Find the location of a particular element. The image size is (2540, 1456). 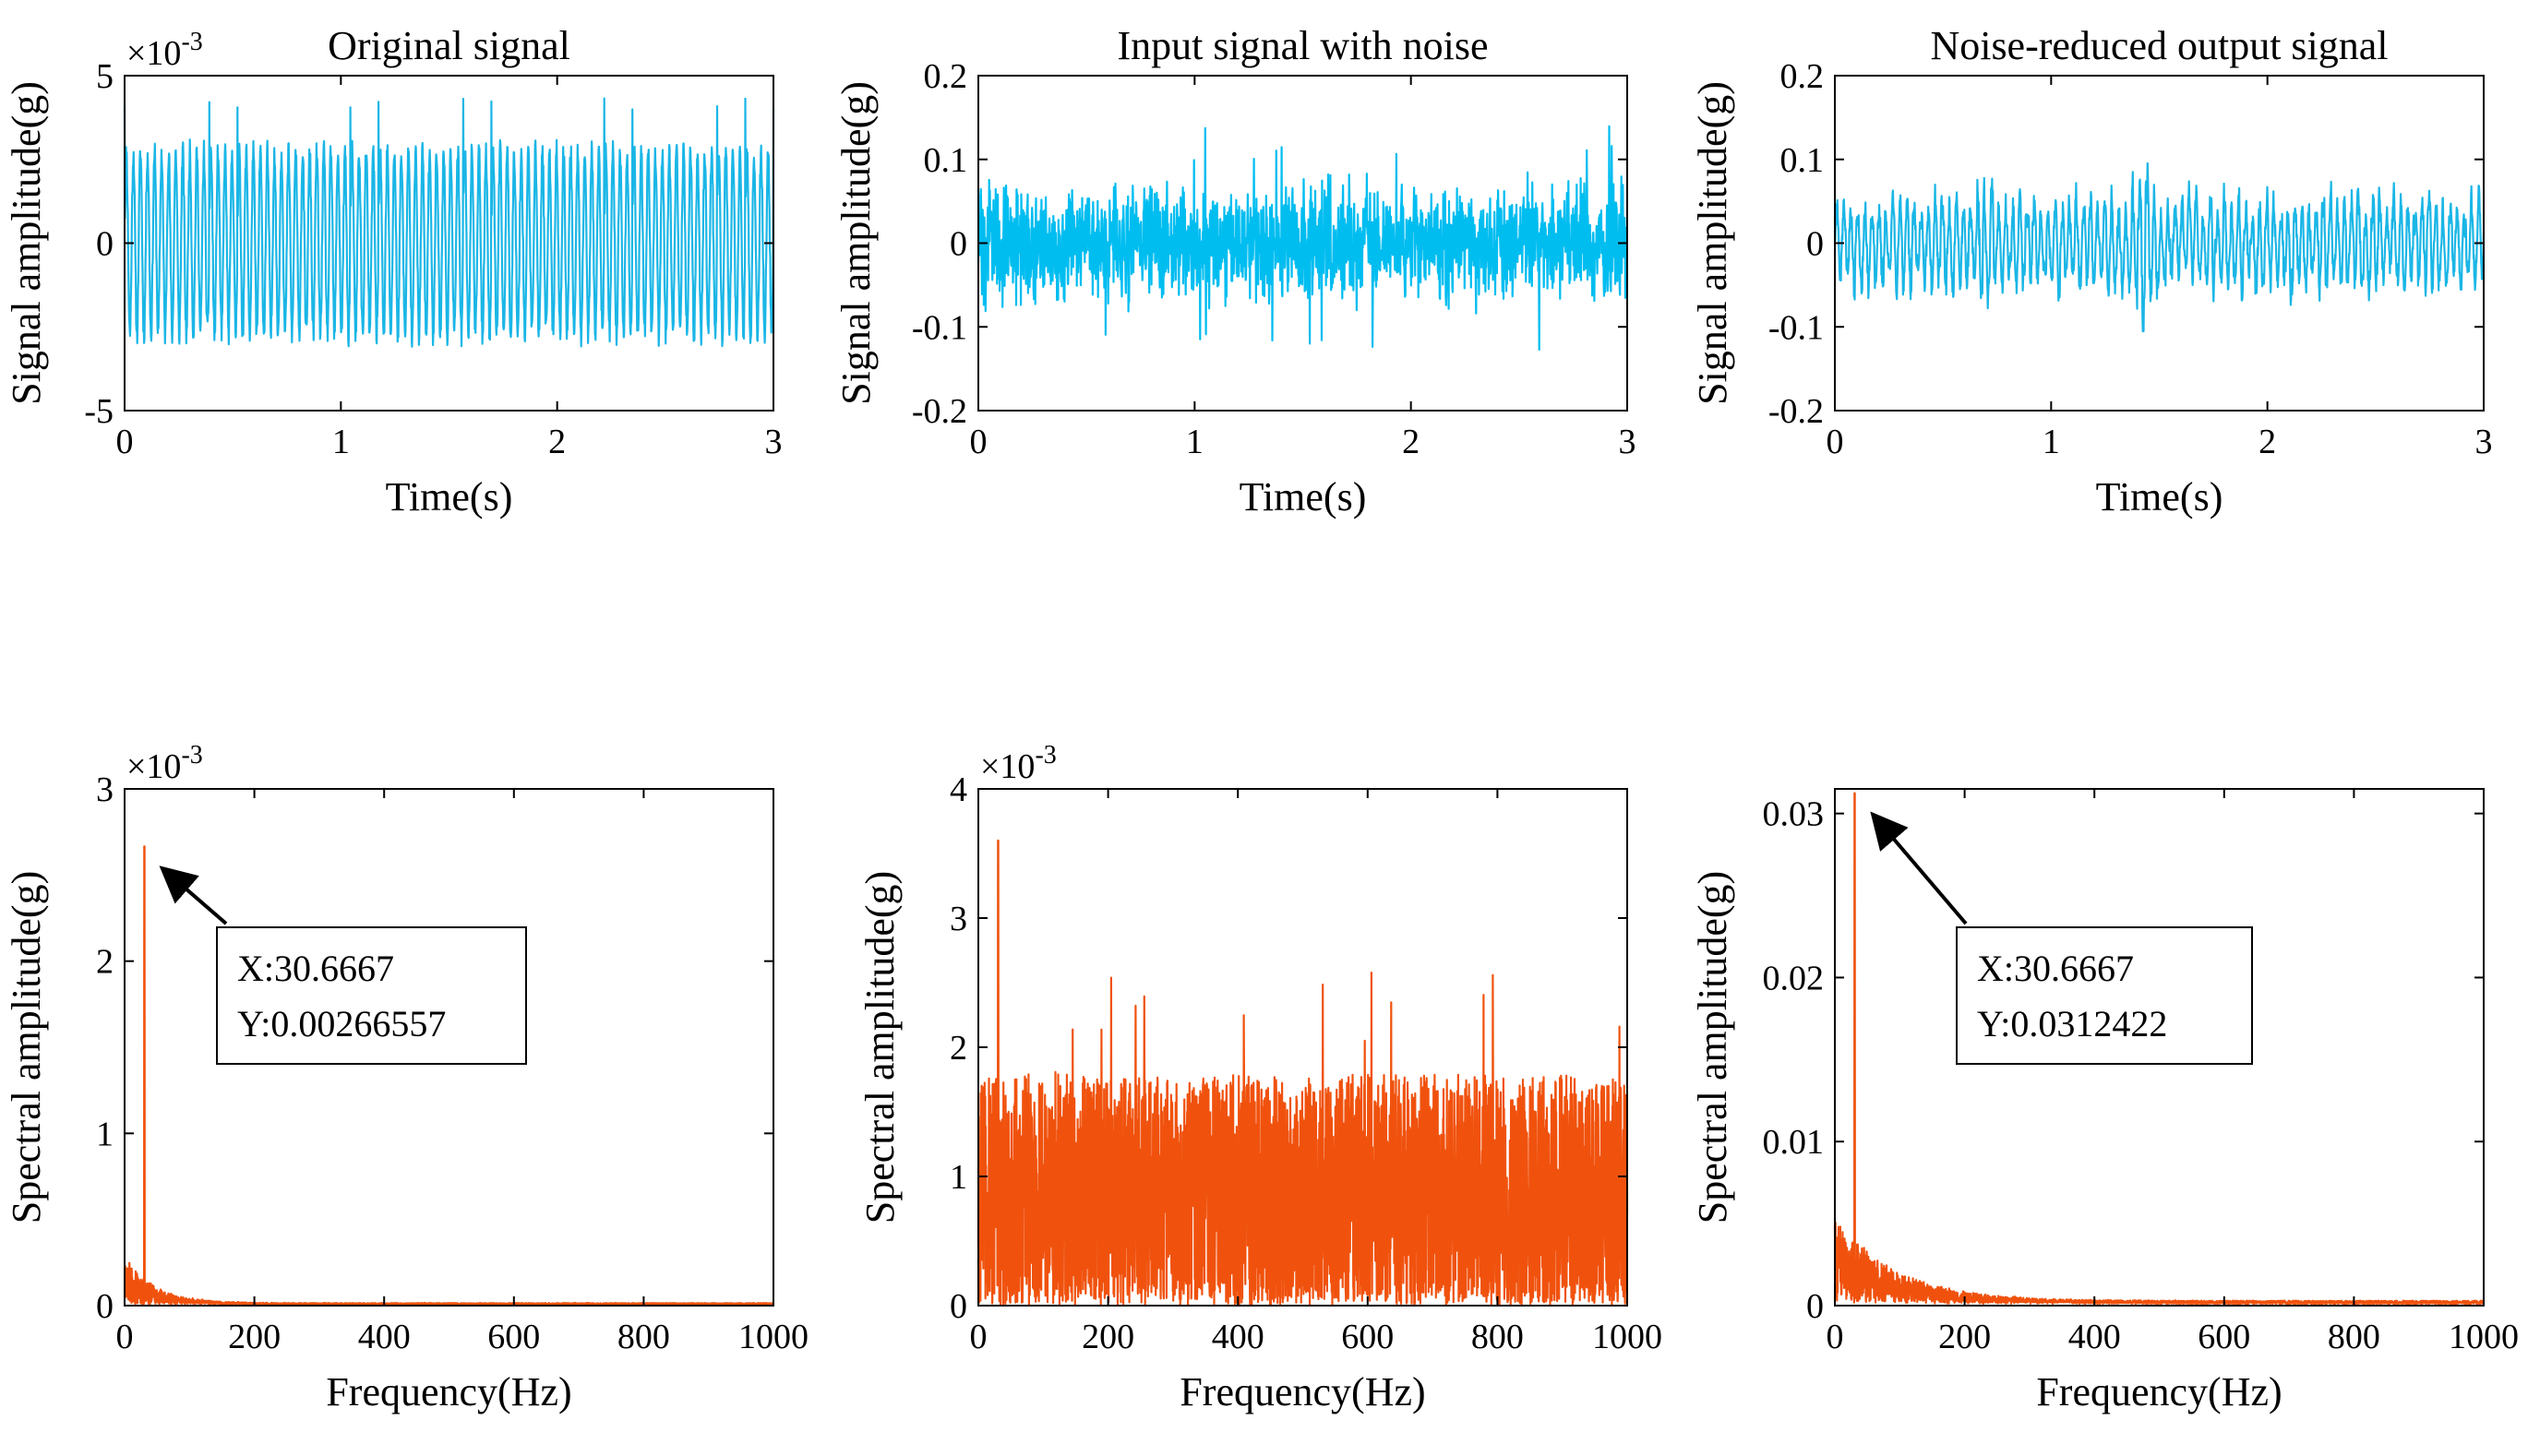

y-tick-label: 0.03 is located at coordinates (1794, 814).